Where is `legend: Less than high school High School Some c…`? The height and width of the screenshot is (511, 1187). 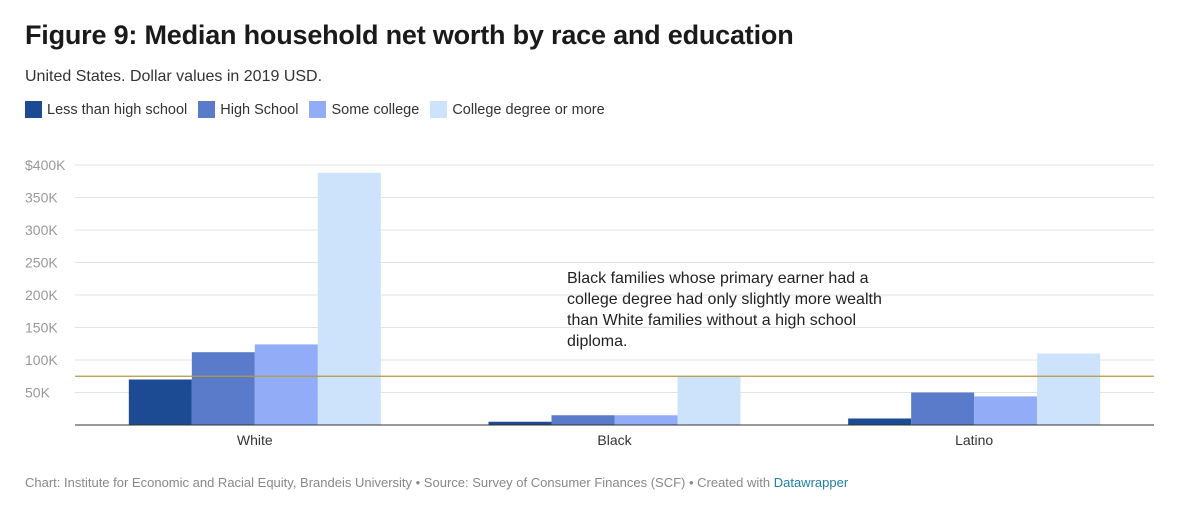 legend: Less than high school High School Some c… is located at coordinates (320, 109).